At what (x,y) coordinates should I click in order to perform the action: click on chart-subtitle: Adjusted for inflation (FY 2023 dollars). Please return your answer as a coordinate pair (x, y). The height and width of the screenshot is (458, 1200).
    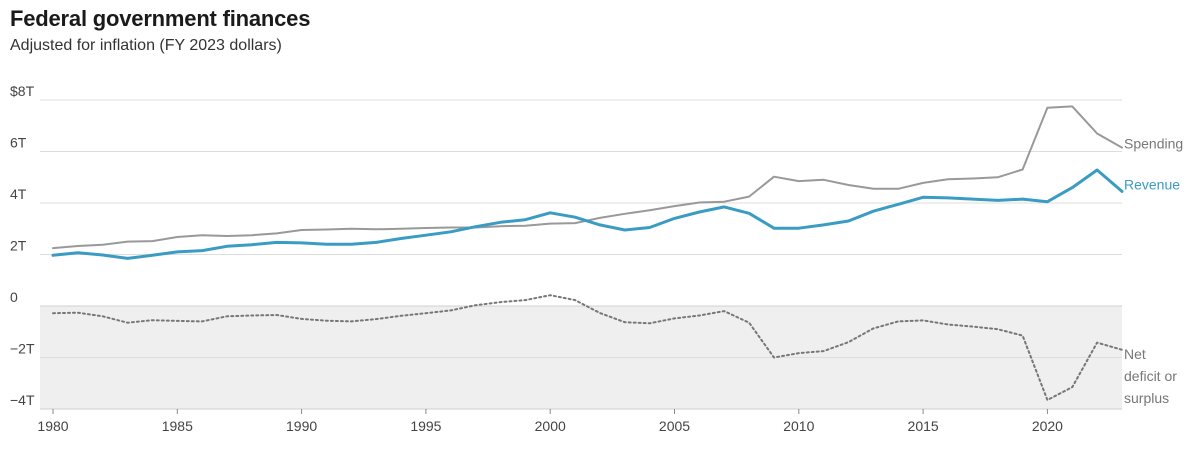
    Looking at the image, I should click on (146, 45).